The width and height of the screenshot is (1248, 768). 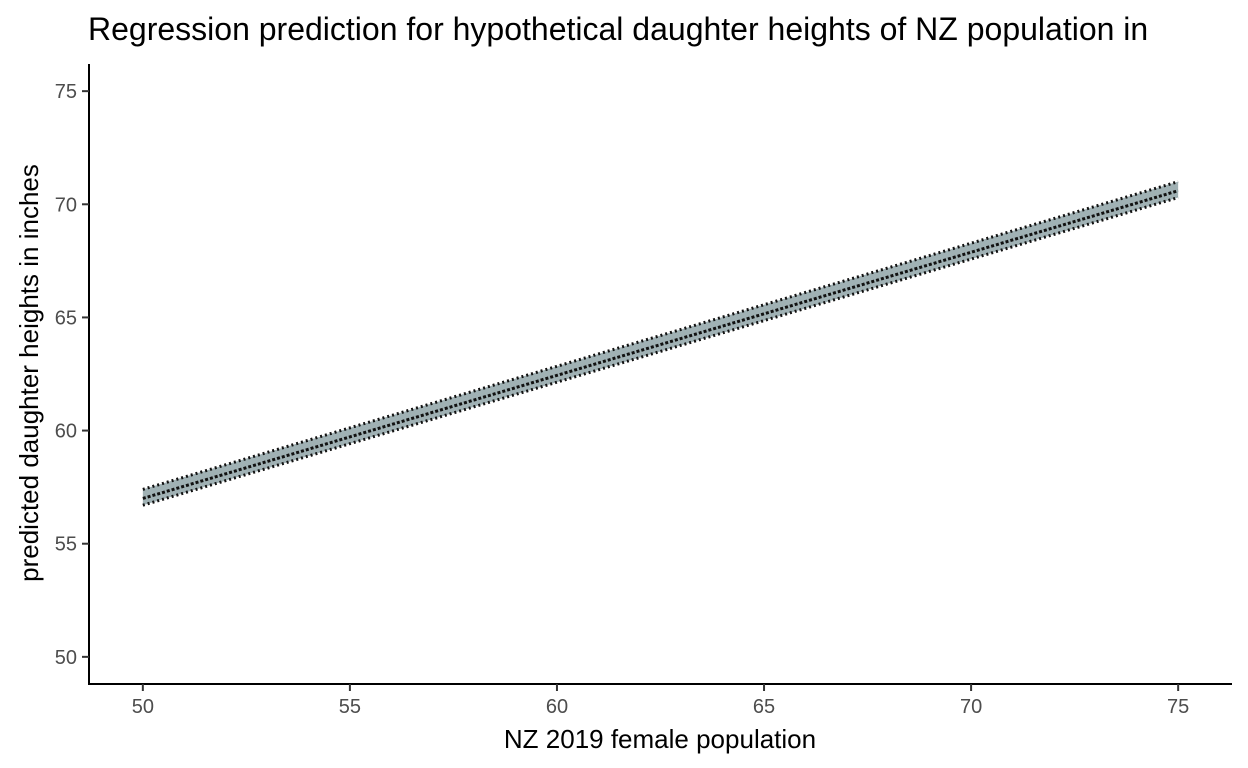 What do you see at coordinates (350, 707) in the screenshot?
I see `x-tick-label: 55` at bounding box center [350, 707].